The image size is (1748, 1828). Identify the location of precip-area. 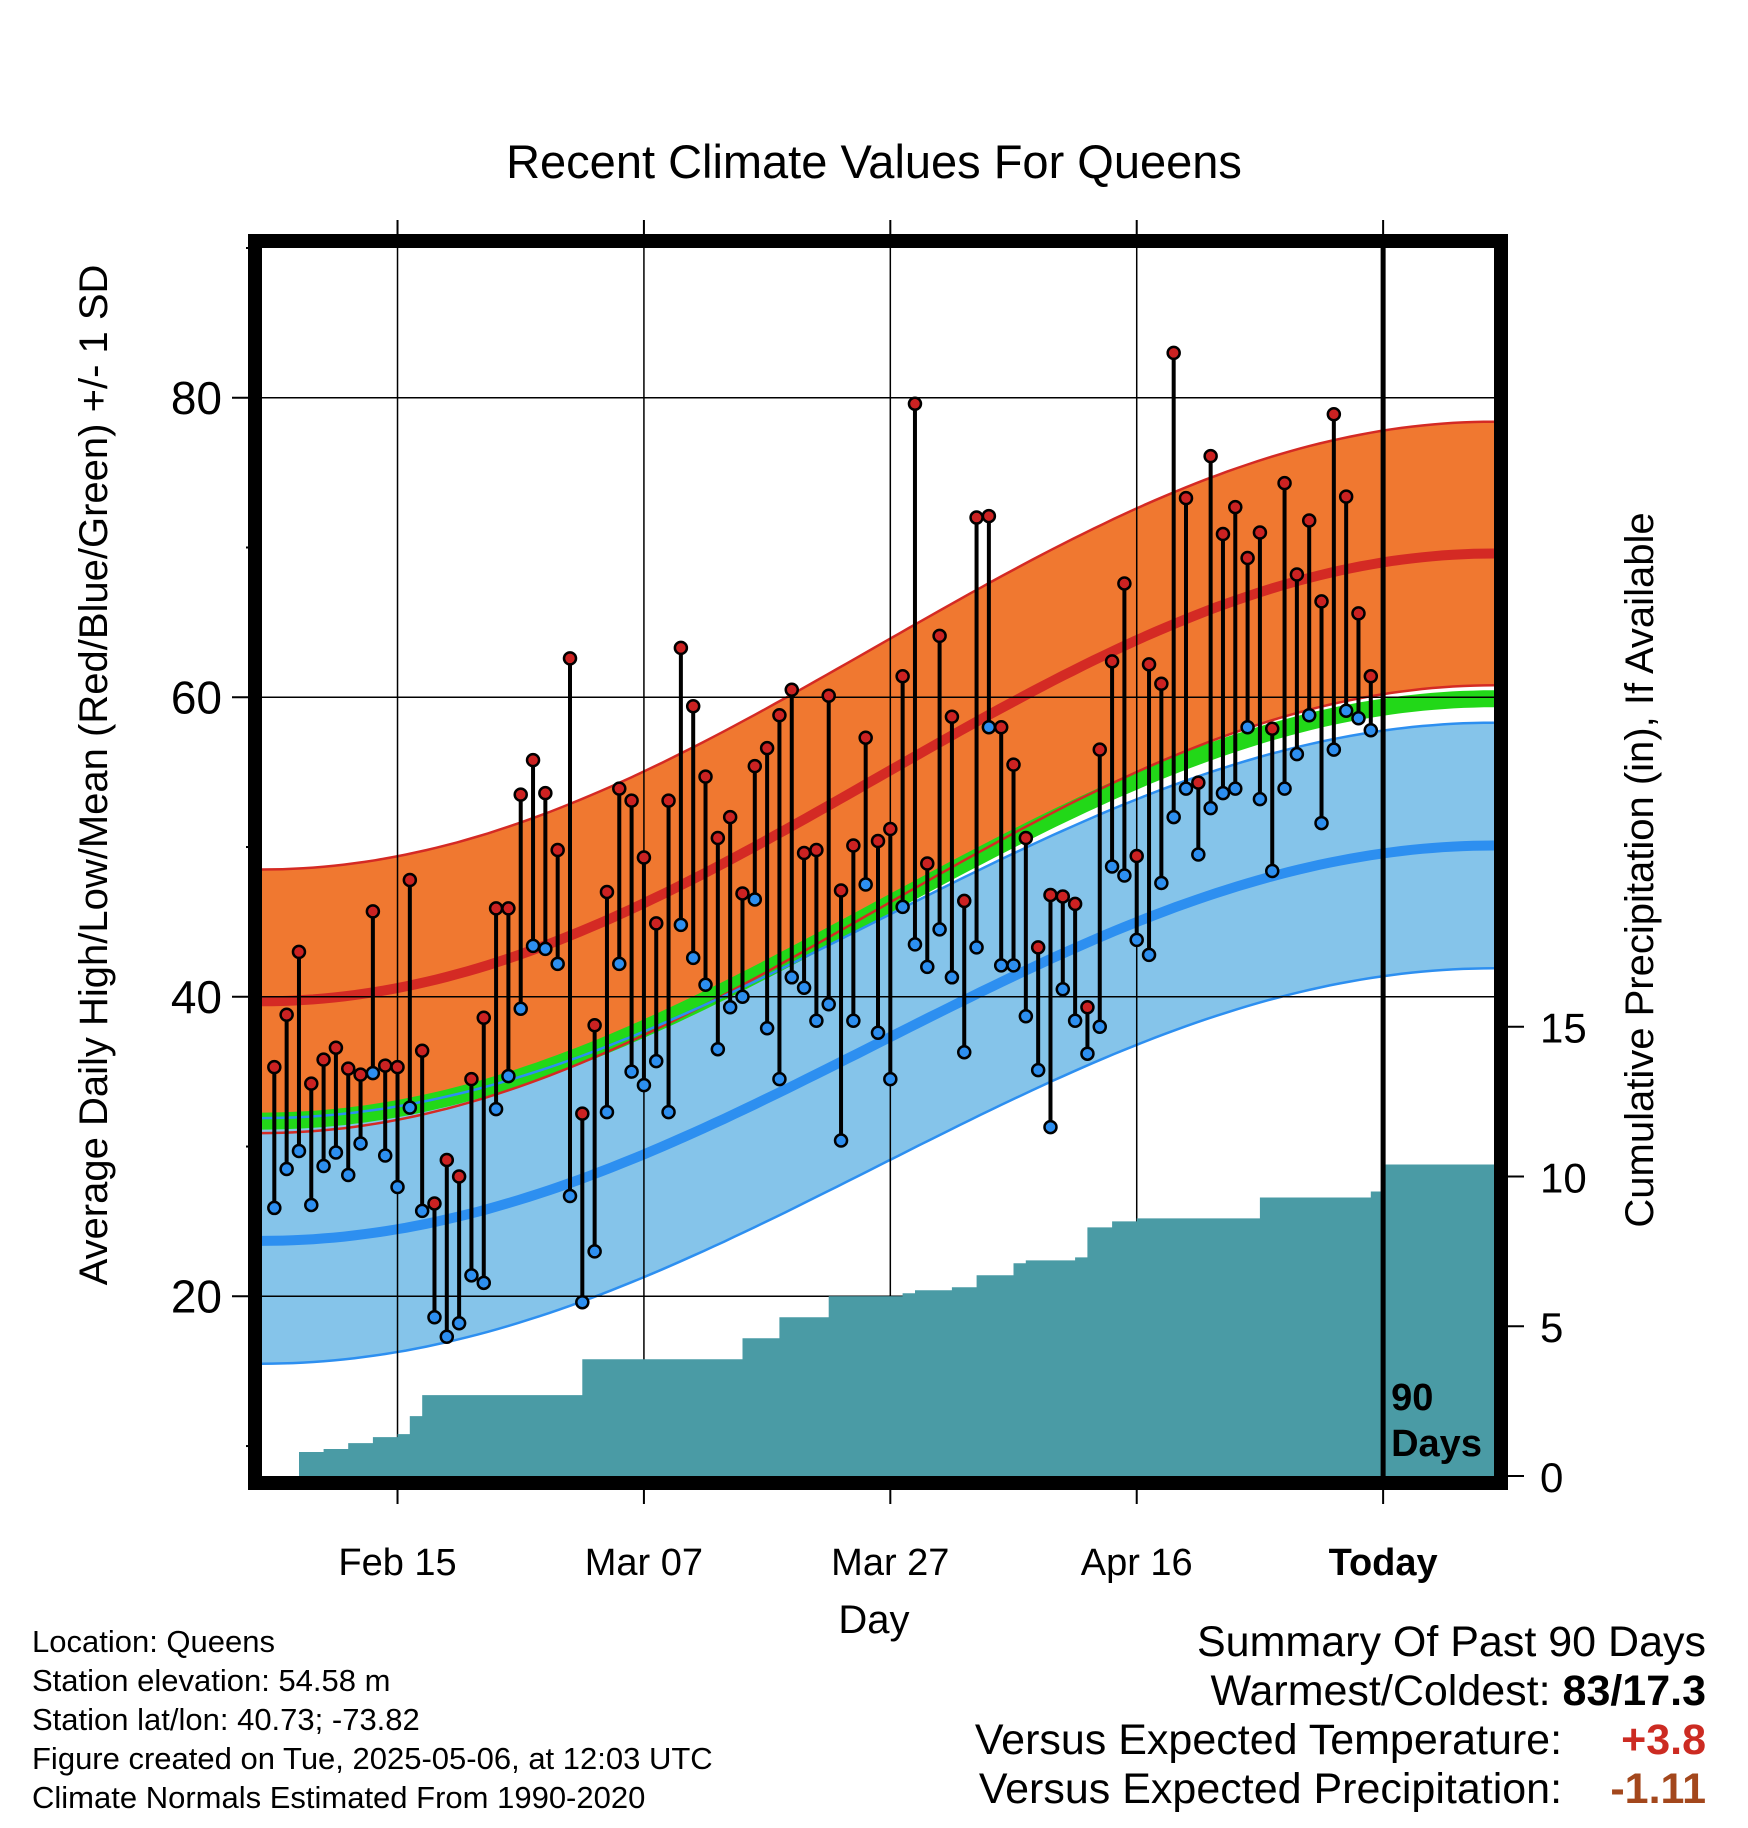
(890, 1320).